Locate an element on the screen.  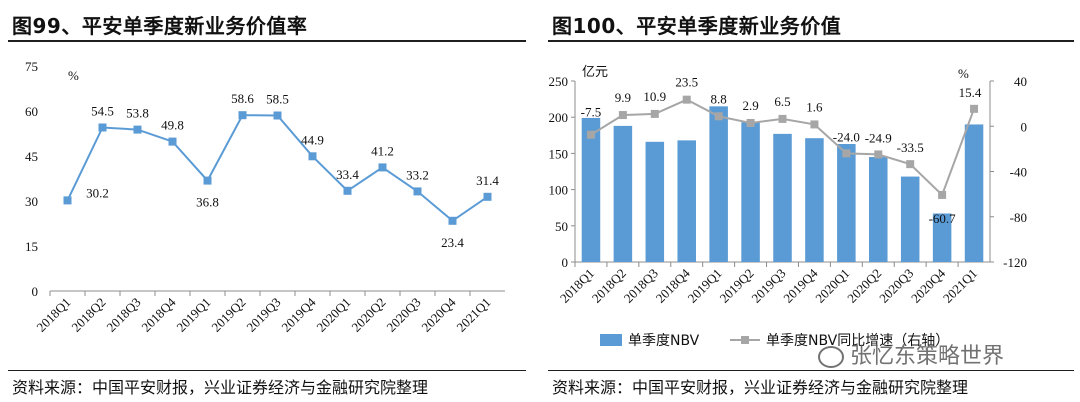
x-tick-label: 2018Q3 is located at coordinates (123, 315).